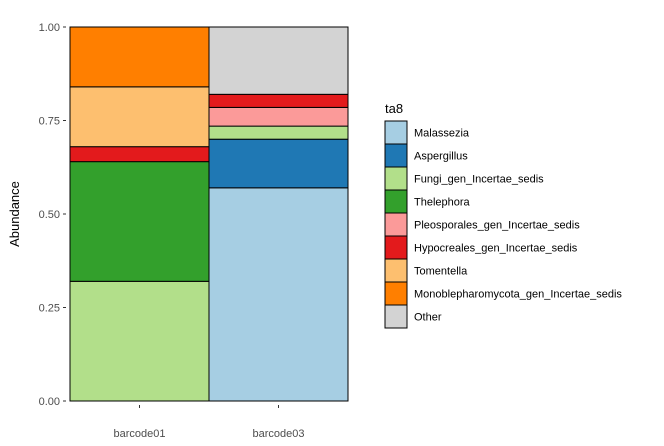 The width and height of the screenshot is (664, 446). Describe the element at coordinates (442, 134) in the screenshot. I see `legend-label: Malassezia` at that location.